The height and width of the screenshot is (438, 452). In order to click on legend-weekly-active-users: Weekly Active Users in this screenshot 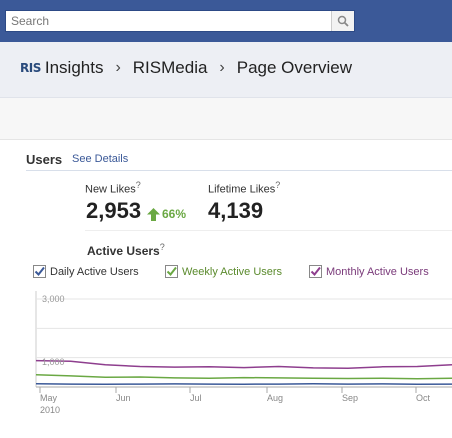, I will do `click(223, 271)`.